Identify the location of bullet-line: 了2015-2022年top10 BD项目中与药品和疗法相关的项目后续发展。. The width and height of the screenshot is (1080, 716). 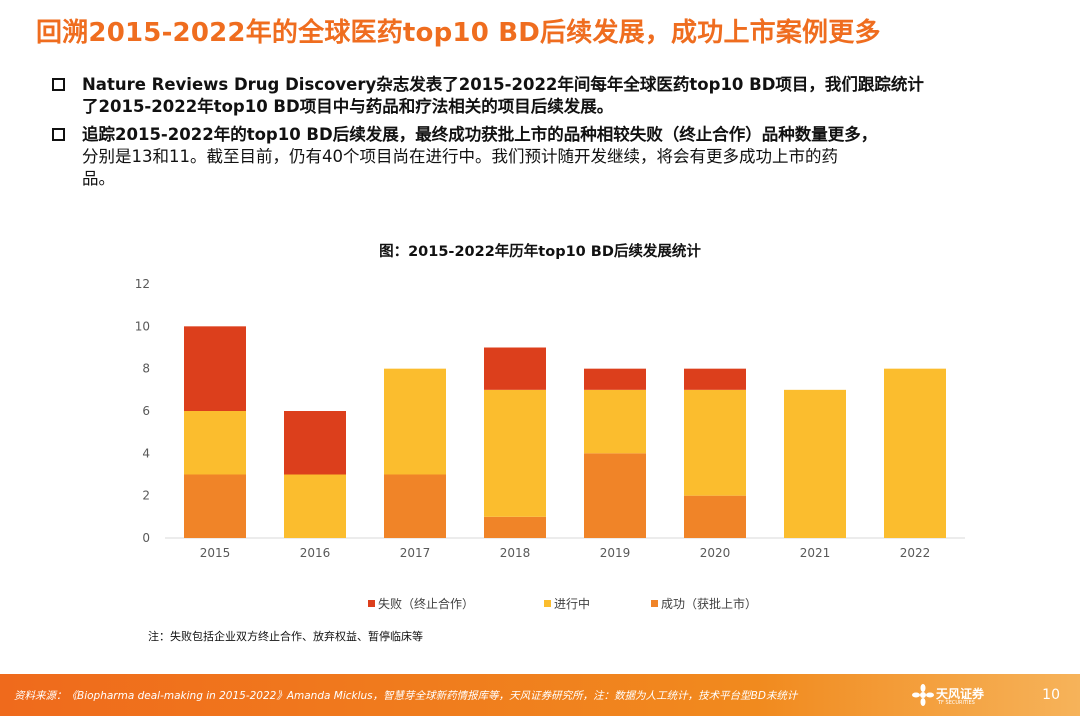
(348, 106).